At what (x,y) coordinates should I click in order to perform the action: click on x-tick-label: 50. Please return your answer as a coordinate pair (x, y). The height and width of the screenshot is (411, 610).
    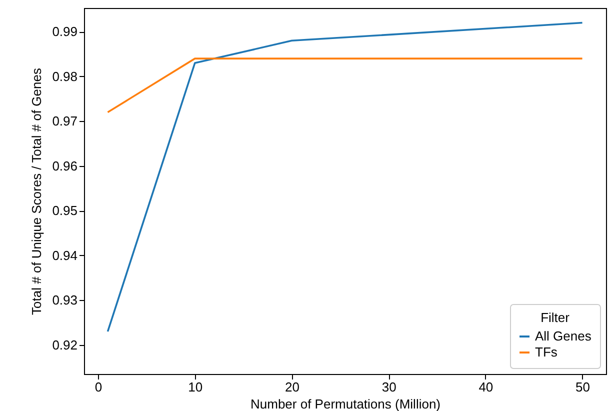
    Looking at the image, I should click on (583, 387).